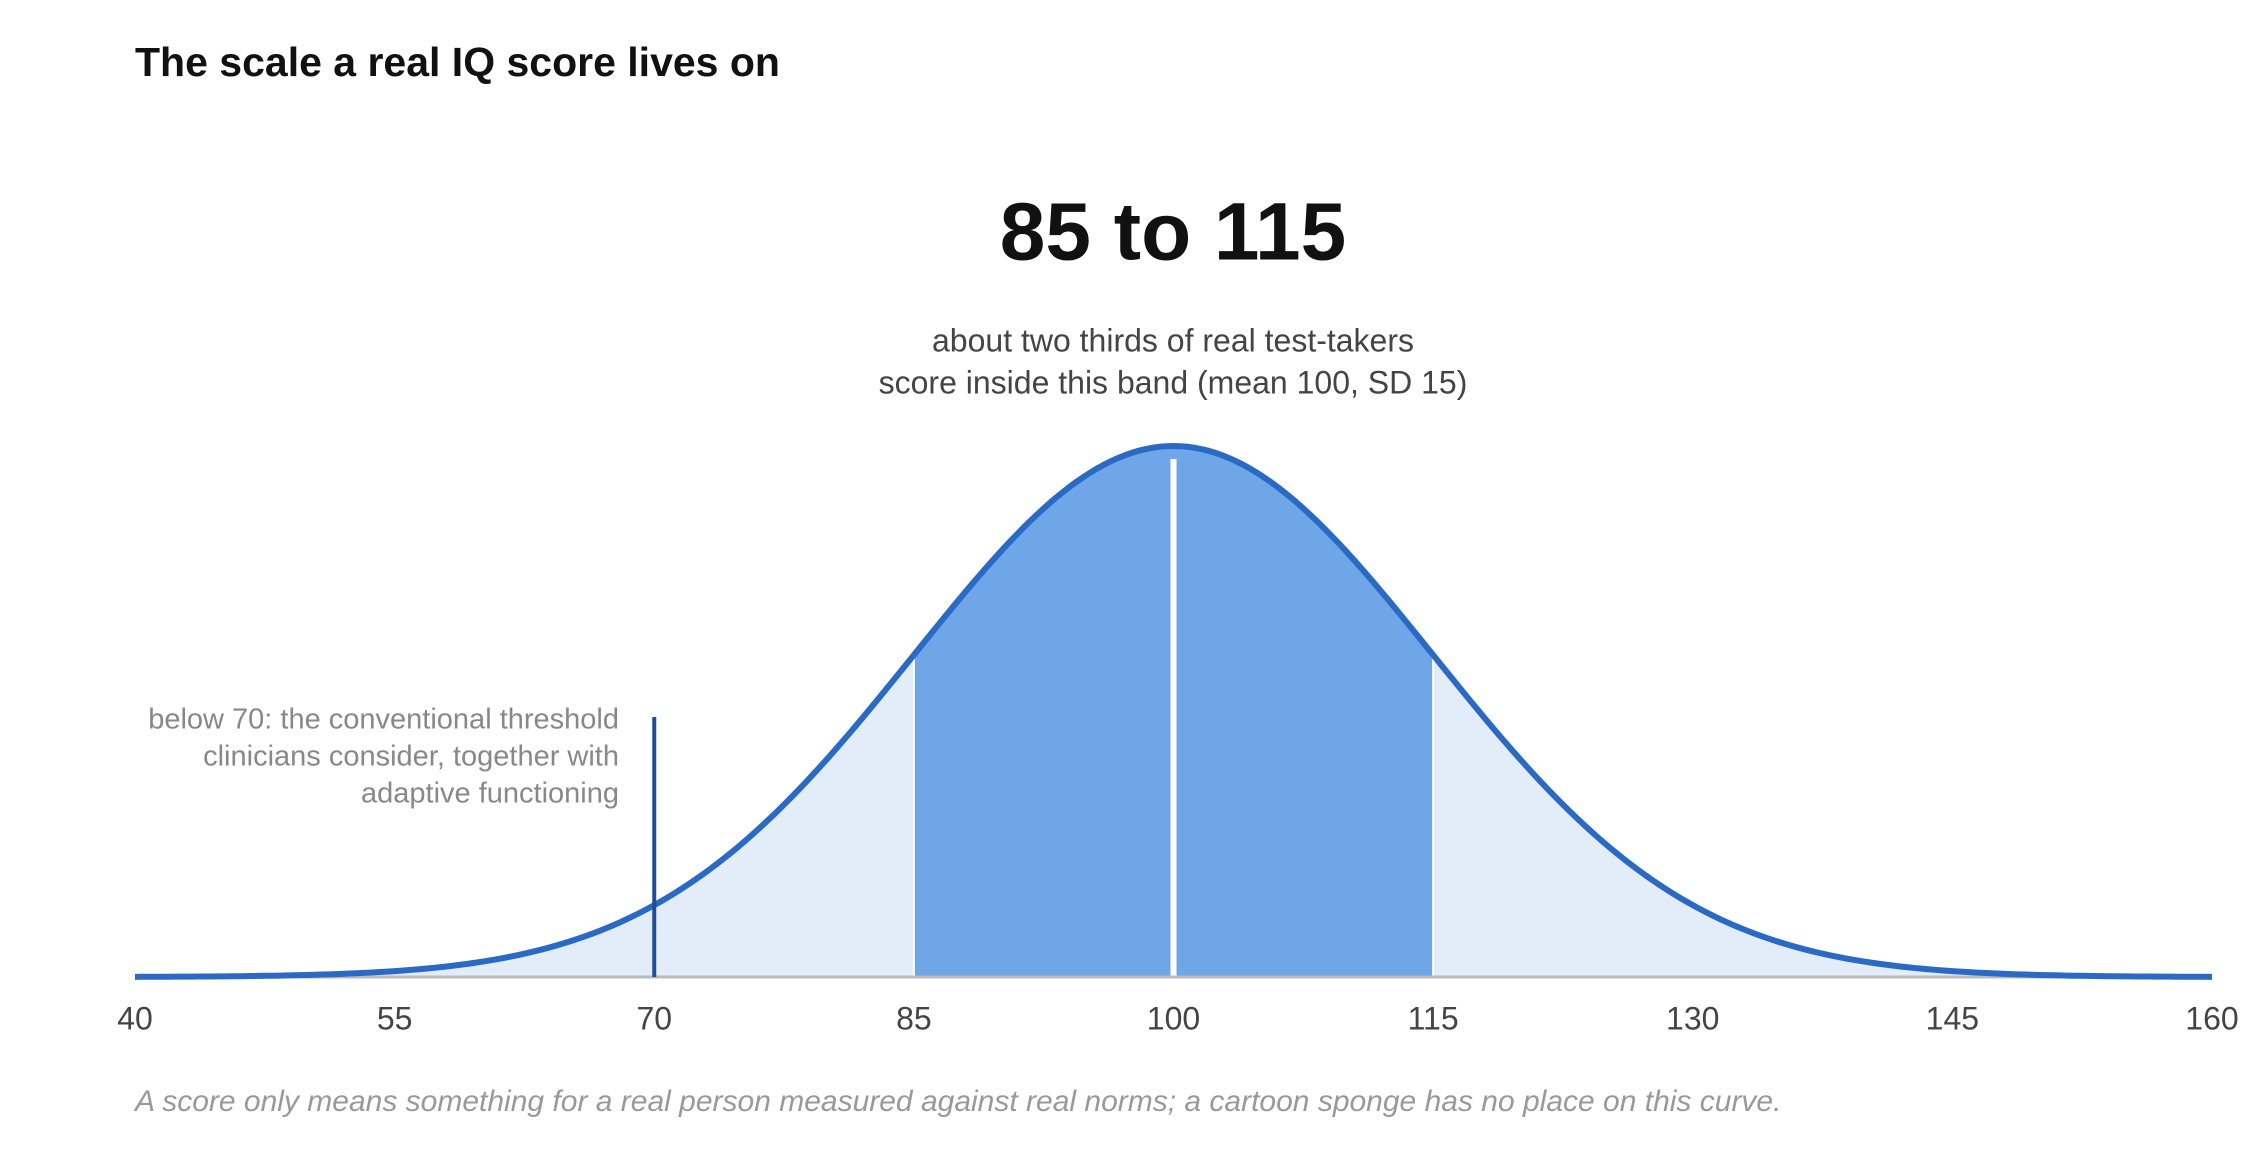 The height and width of the screenshot is (1152, 2256). What do you see at coordinates (1433, 1018) in the screenshot?
I see `x-tick-label: 115` at bounding box center [1433, 1018].